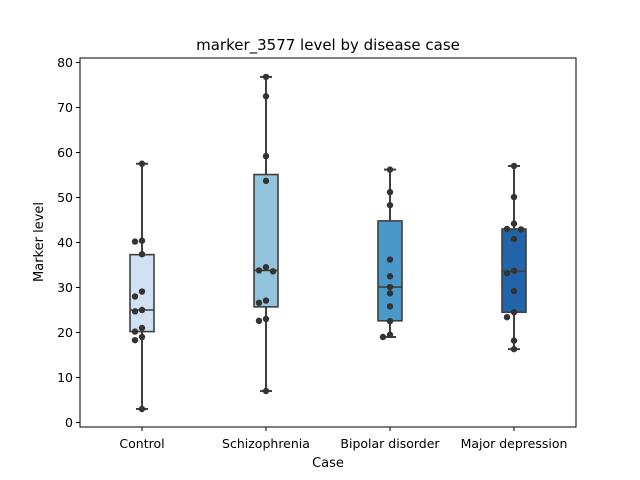 This screenshot has width=640, height=480. What do you see at coordinates (65, 242) in the screenshot?
I see `y-tick-label: 40` at bounding box center [65, 242].